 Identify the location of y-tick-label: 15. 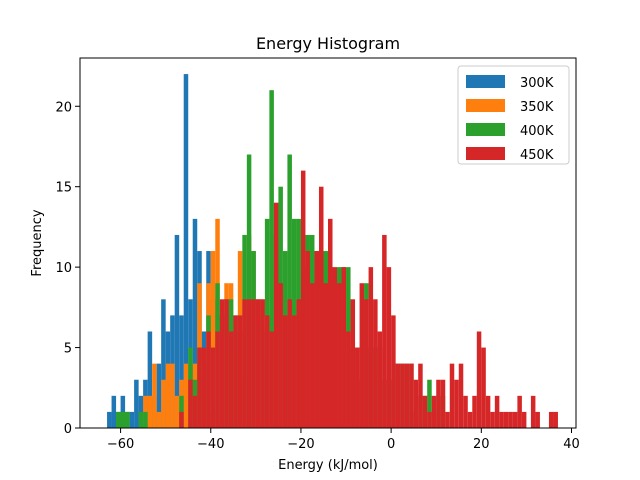
(63, 188).